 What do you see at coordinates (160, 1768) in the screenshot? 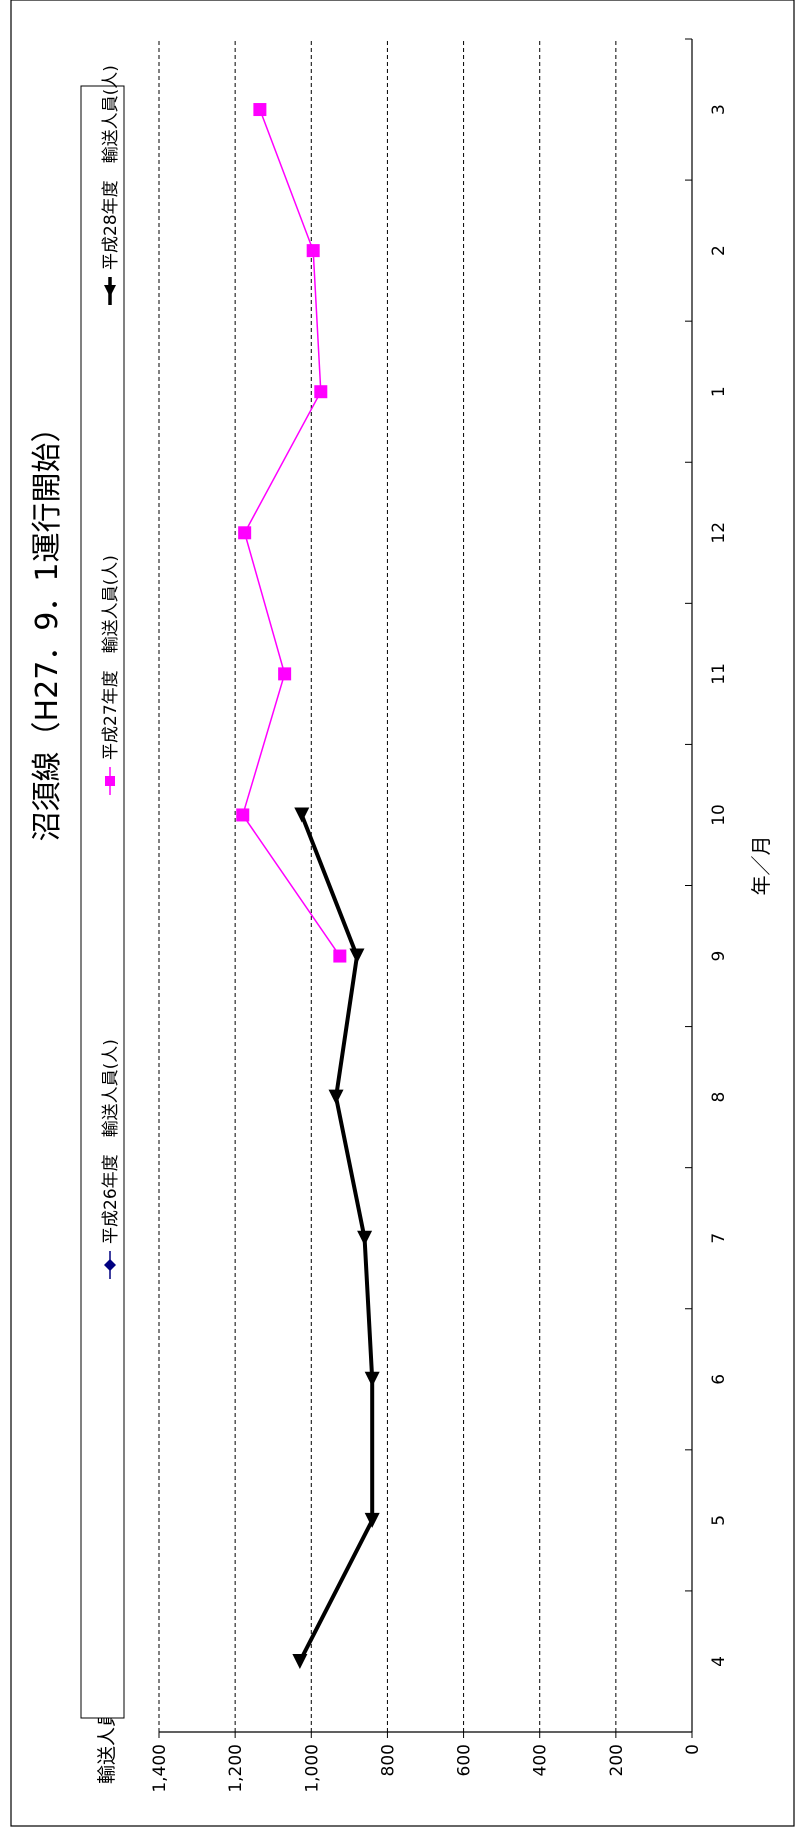
I see `y-tick-label: 1,400` at bounding box center [160, 1768].